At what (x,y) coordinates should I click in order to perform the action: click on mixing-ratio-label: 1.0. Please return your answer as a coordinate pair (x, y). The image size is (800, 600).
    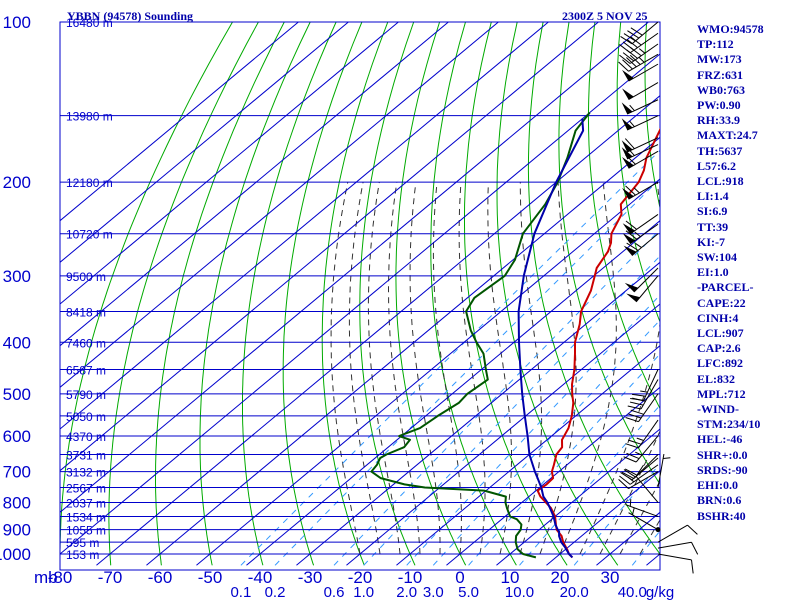
    Looking at the image, I should click on (363, 592).